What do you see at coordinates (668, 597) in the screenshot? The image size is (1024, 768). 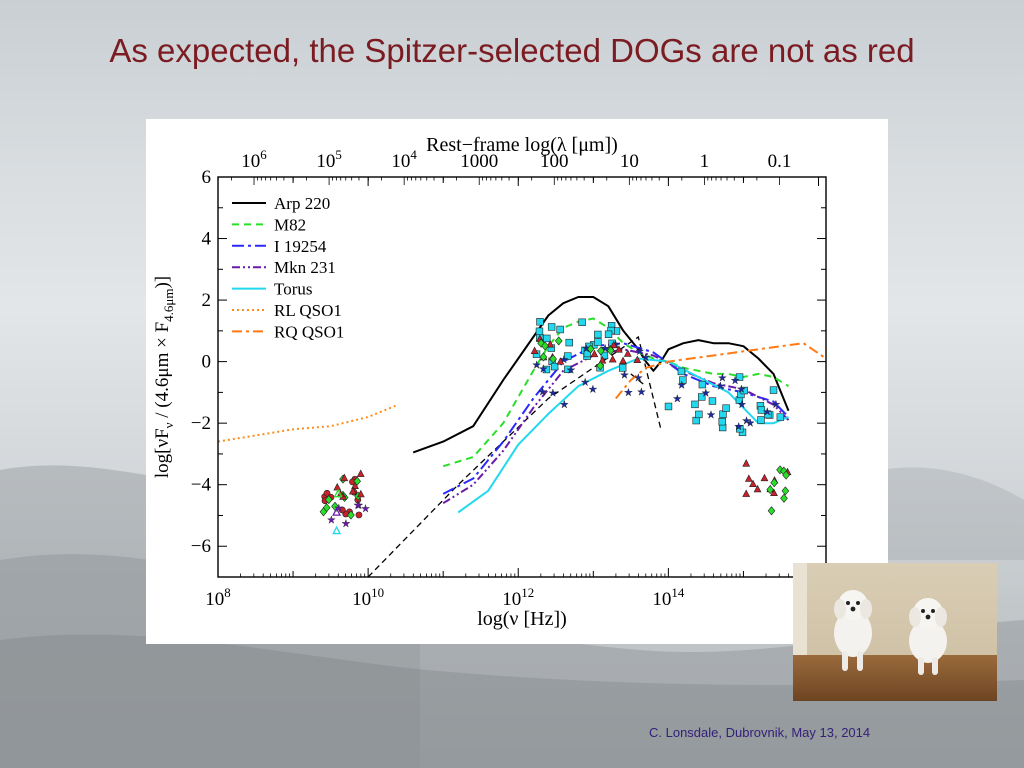 I see `x-tick-label: 1014` at bounding box center [668, 597].